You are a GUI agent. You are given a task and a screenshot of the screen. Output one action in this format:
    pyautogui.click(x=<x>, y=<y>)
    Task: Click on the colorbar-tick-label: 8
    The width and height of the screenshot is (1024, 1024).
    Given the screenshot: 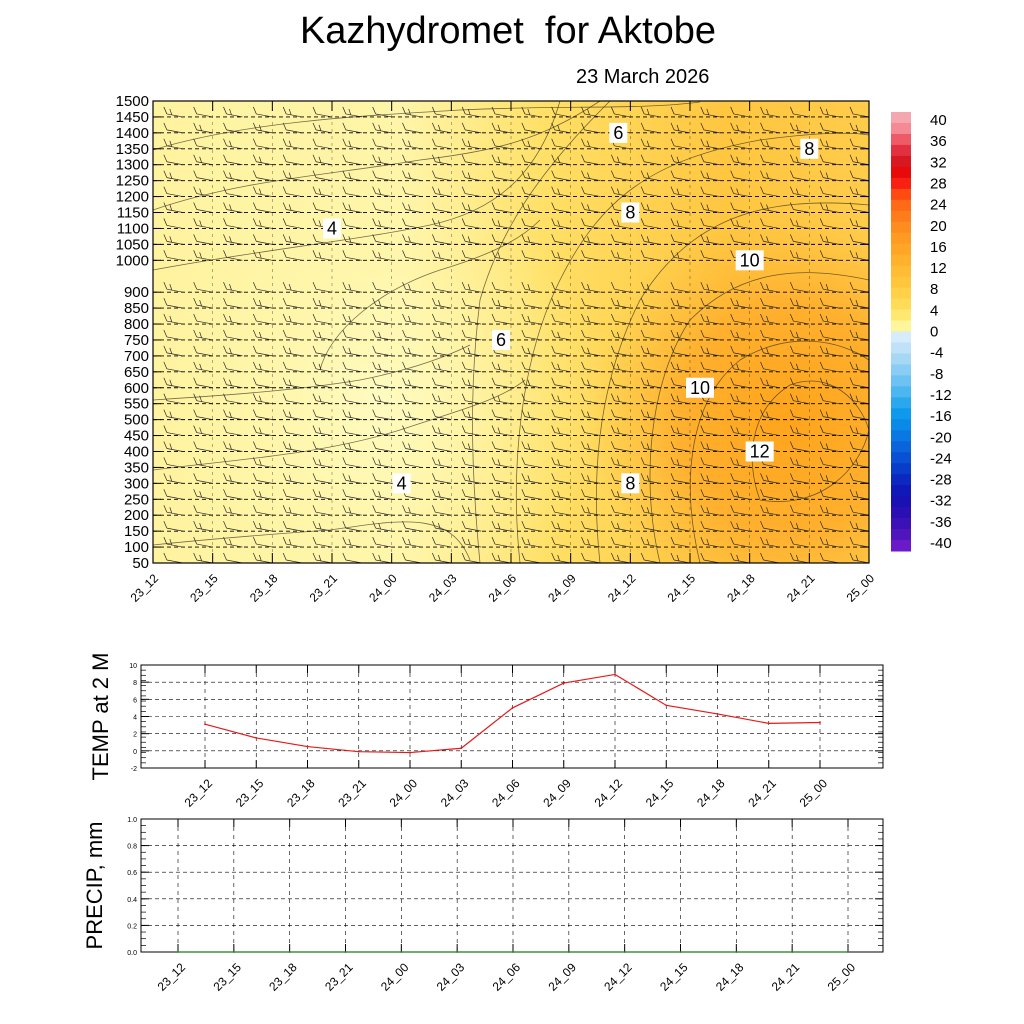 What is the action you would take?
    pyautogui.click(x=934, y=289)
    